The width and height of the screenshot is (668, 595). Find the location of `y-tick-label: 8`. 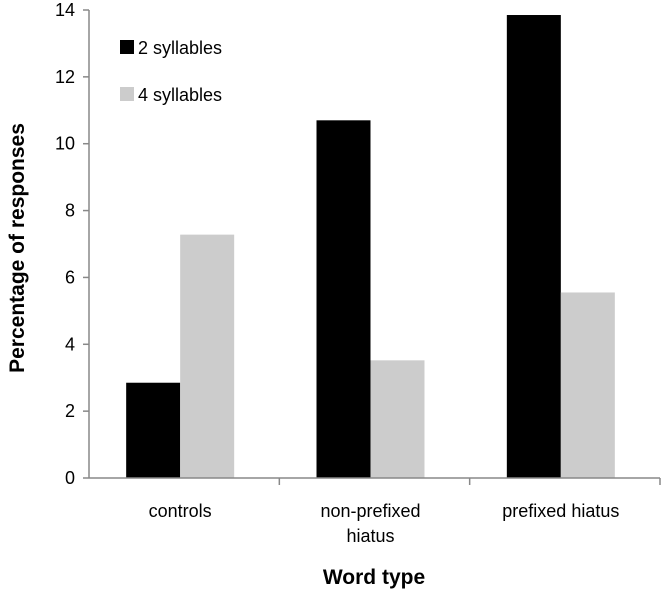

y-tick-label: 8 is located at coordinates (70, 211).